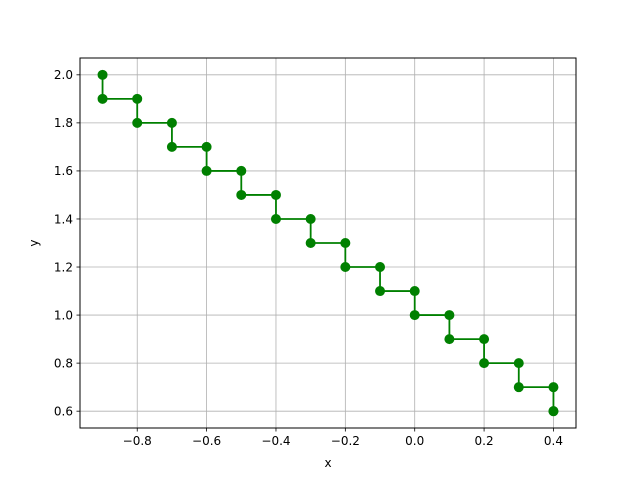 The height and width of the screenshot is (484, 640). What do you see at coordinates (34, 242) in the screenshot?
I see `y-axis-label: y` at bounding box center [34, 242].